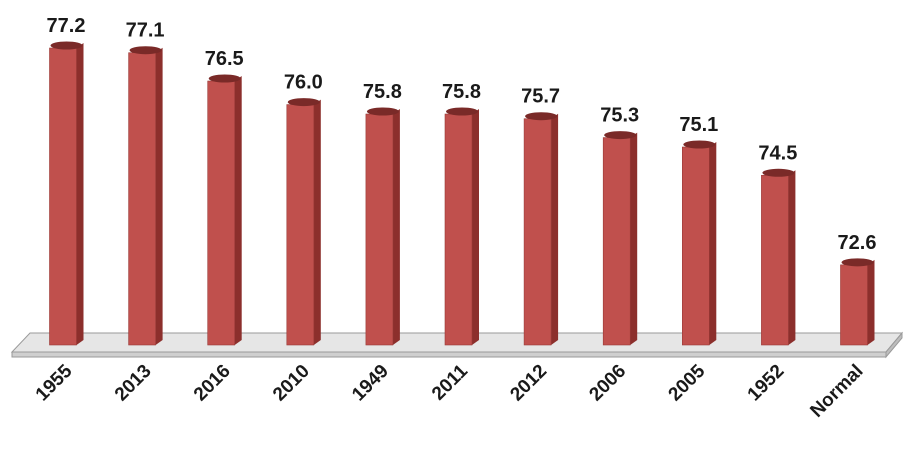 The width and height of the screenshot is (907, 456). I want to click on bar-1955, so click(66, 193).